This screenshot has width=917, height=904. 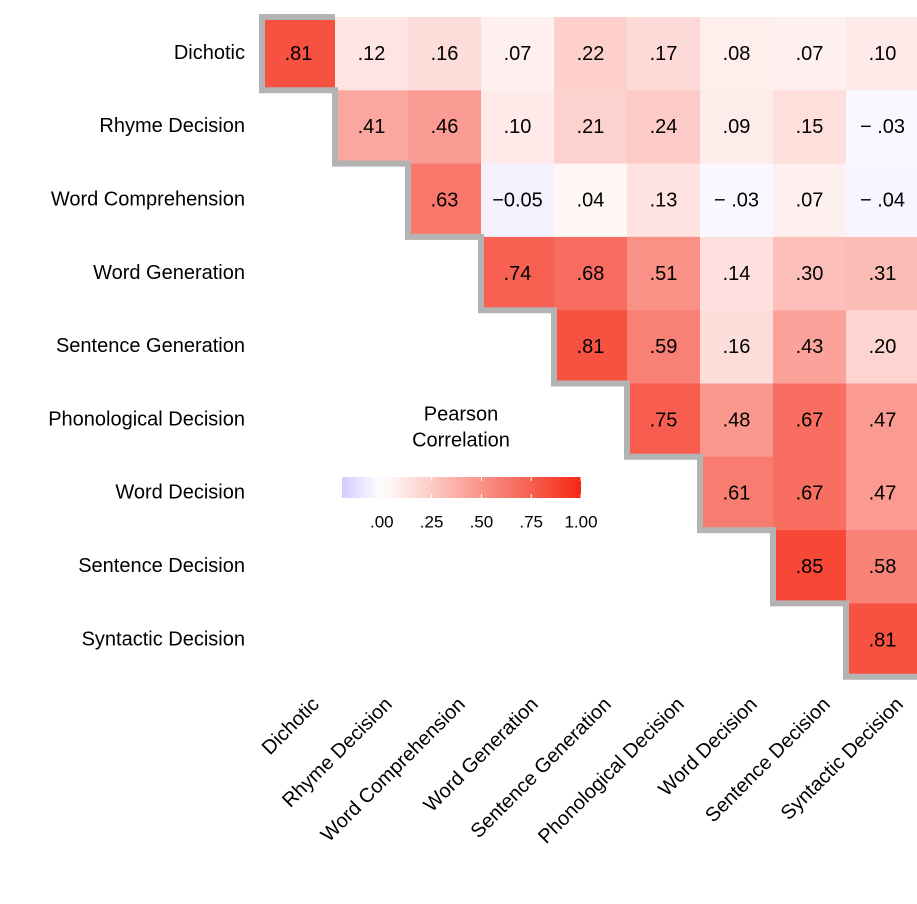 I want to click on cell-label: .61, so click(x=737, y=494).